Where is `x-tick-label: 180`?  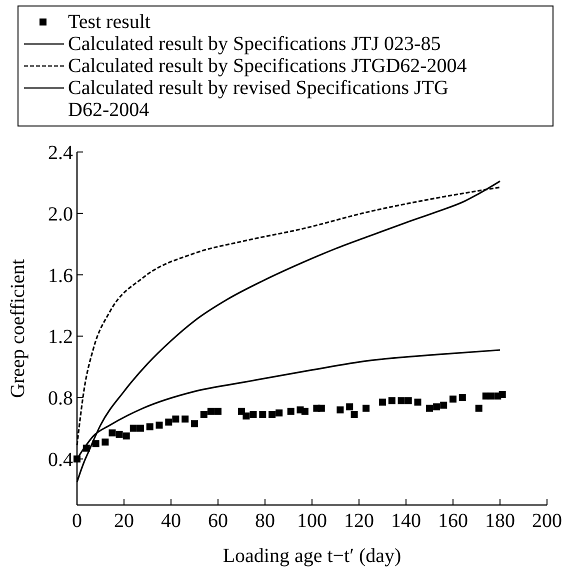 x-tick-label: 180 is located at coordinates (500, 521).